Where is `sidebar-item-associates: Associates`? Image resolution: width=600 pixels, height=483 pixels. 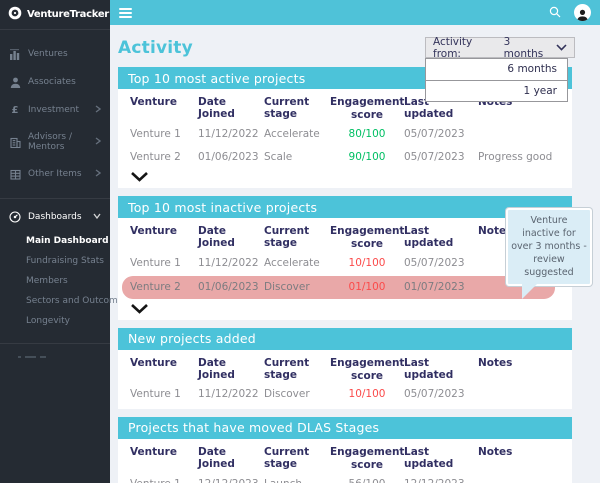 sidebar-item-associates: Associates is located at coordinates (55, 82).